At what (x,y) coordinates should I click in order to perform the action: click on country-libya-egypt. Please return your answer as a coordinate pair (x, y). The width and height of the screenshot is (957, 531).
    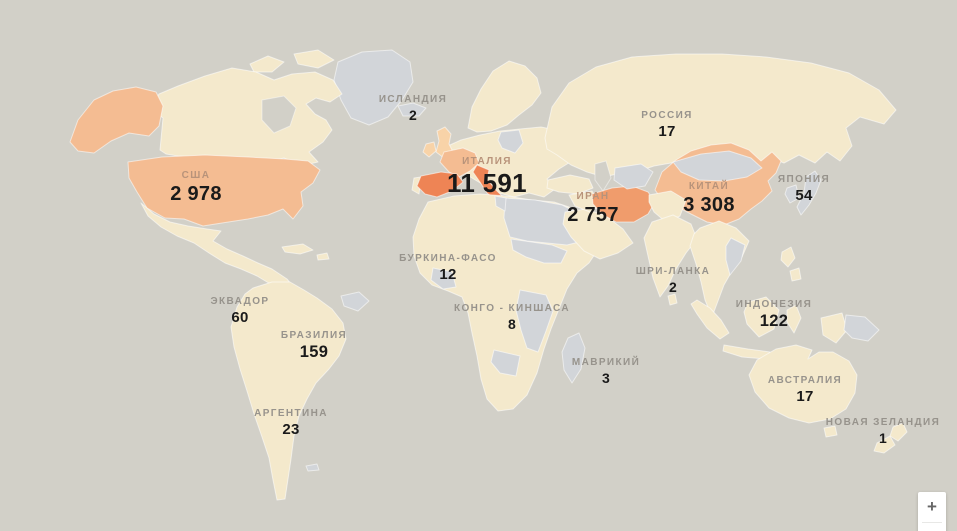
    Looking at the image, I should click on (544, 221).